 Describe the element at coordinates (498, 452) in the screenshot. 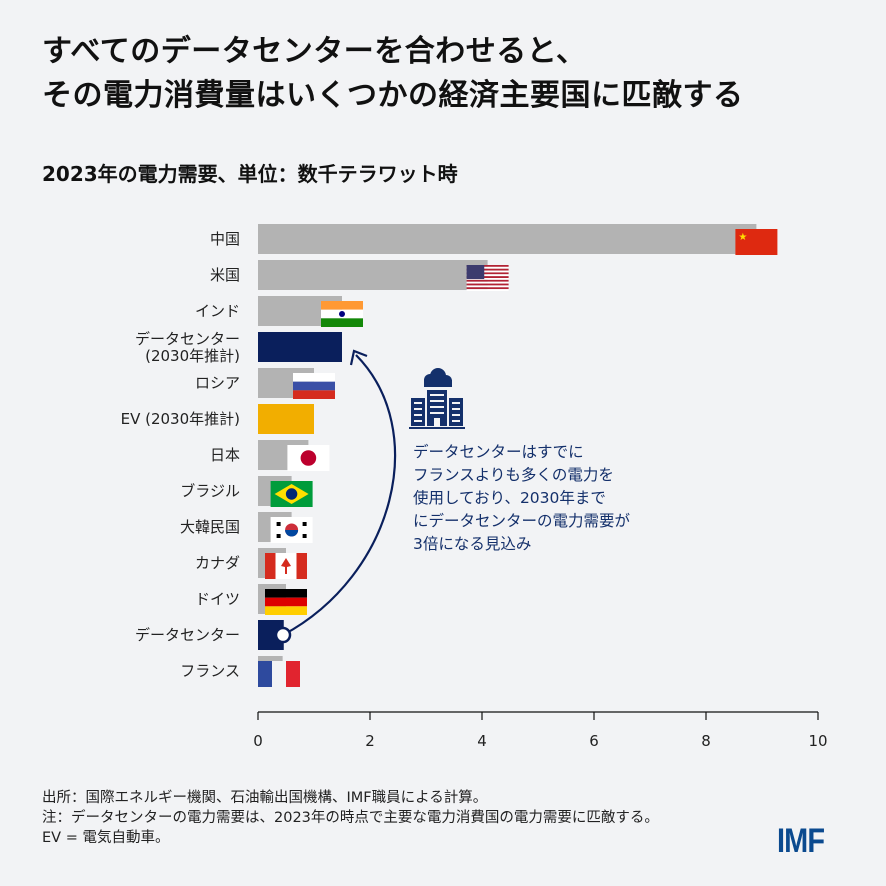

I see `annotation-line: データセンターはすでに` at that location.